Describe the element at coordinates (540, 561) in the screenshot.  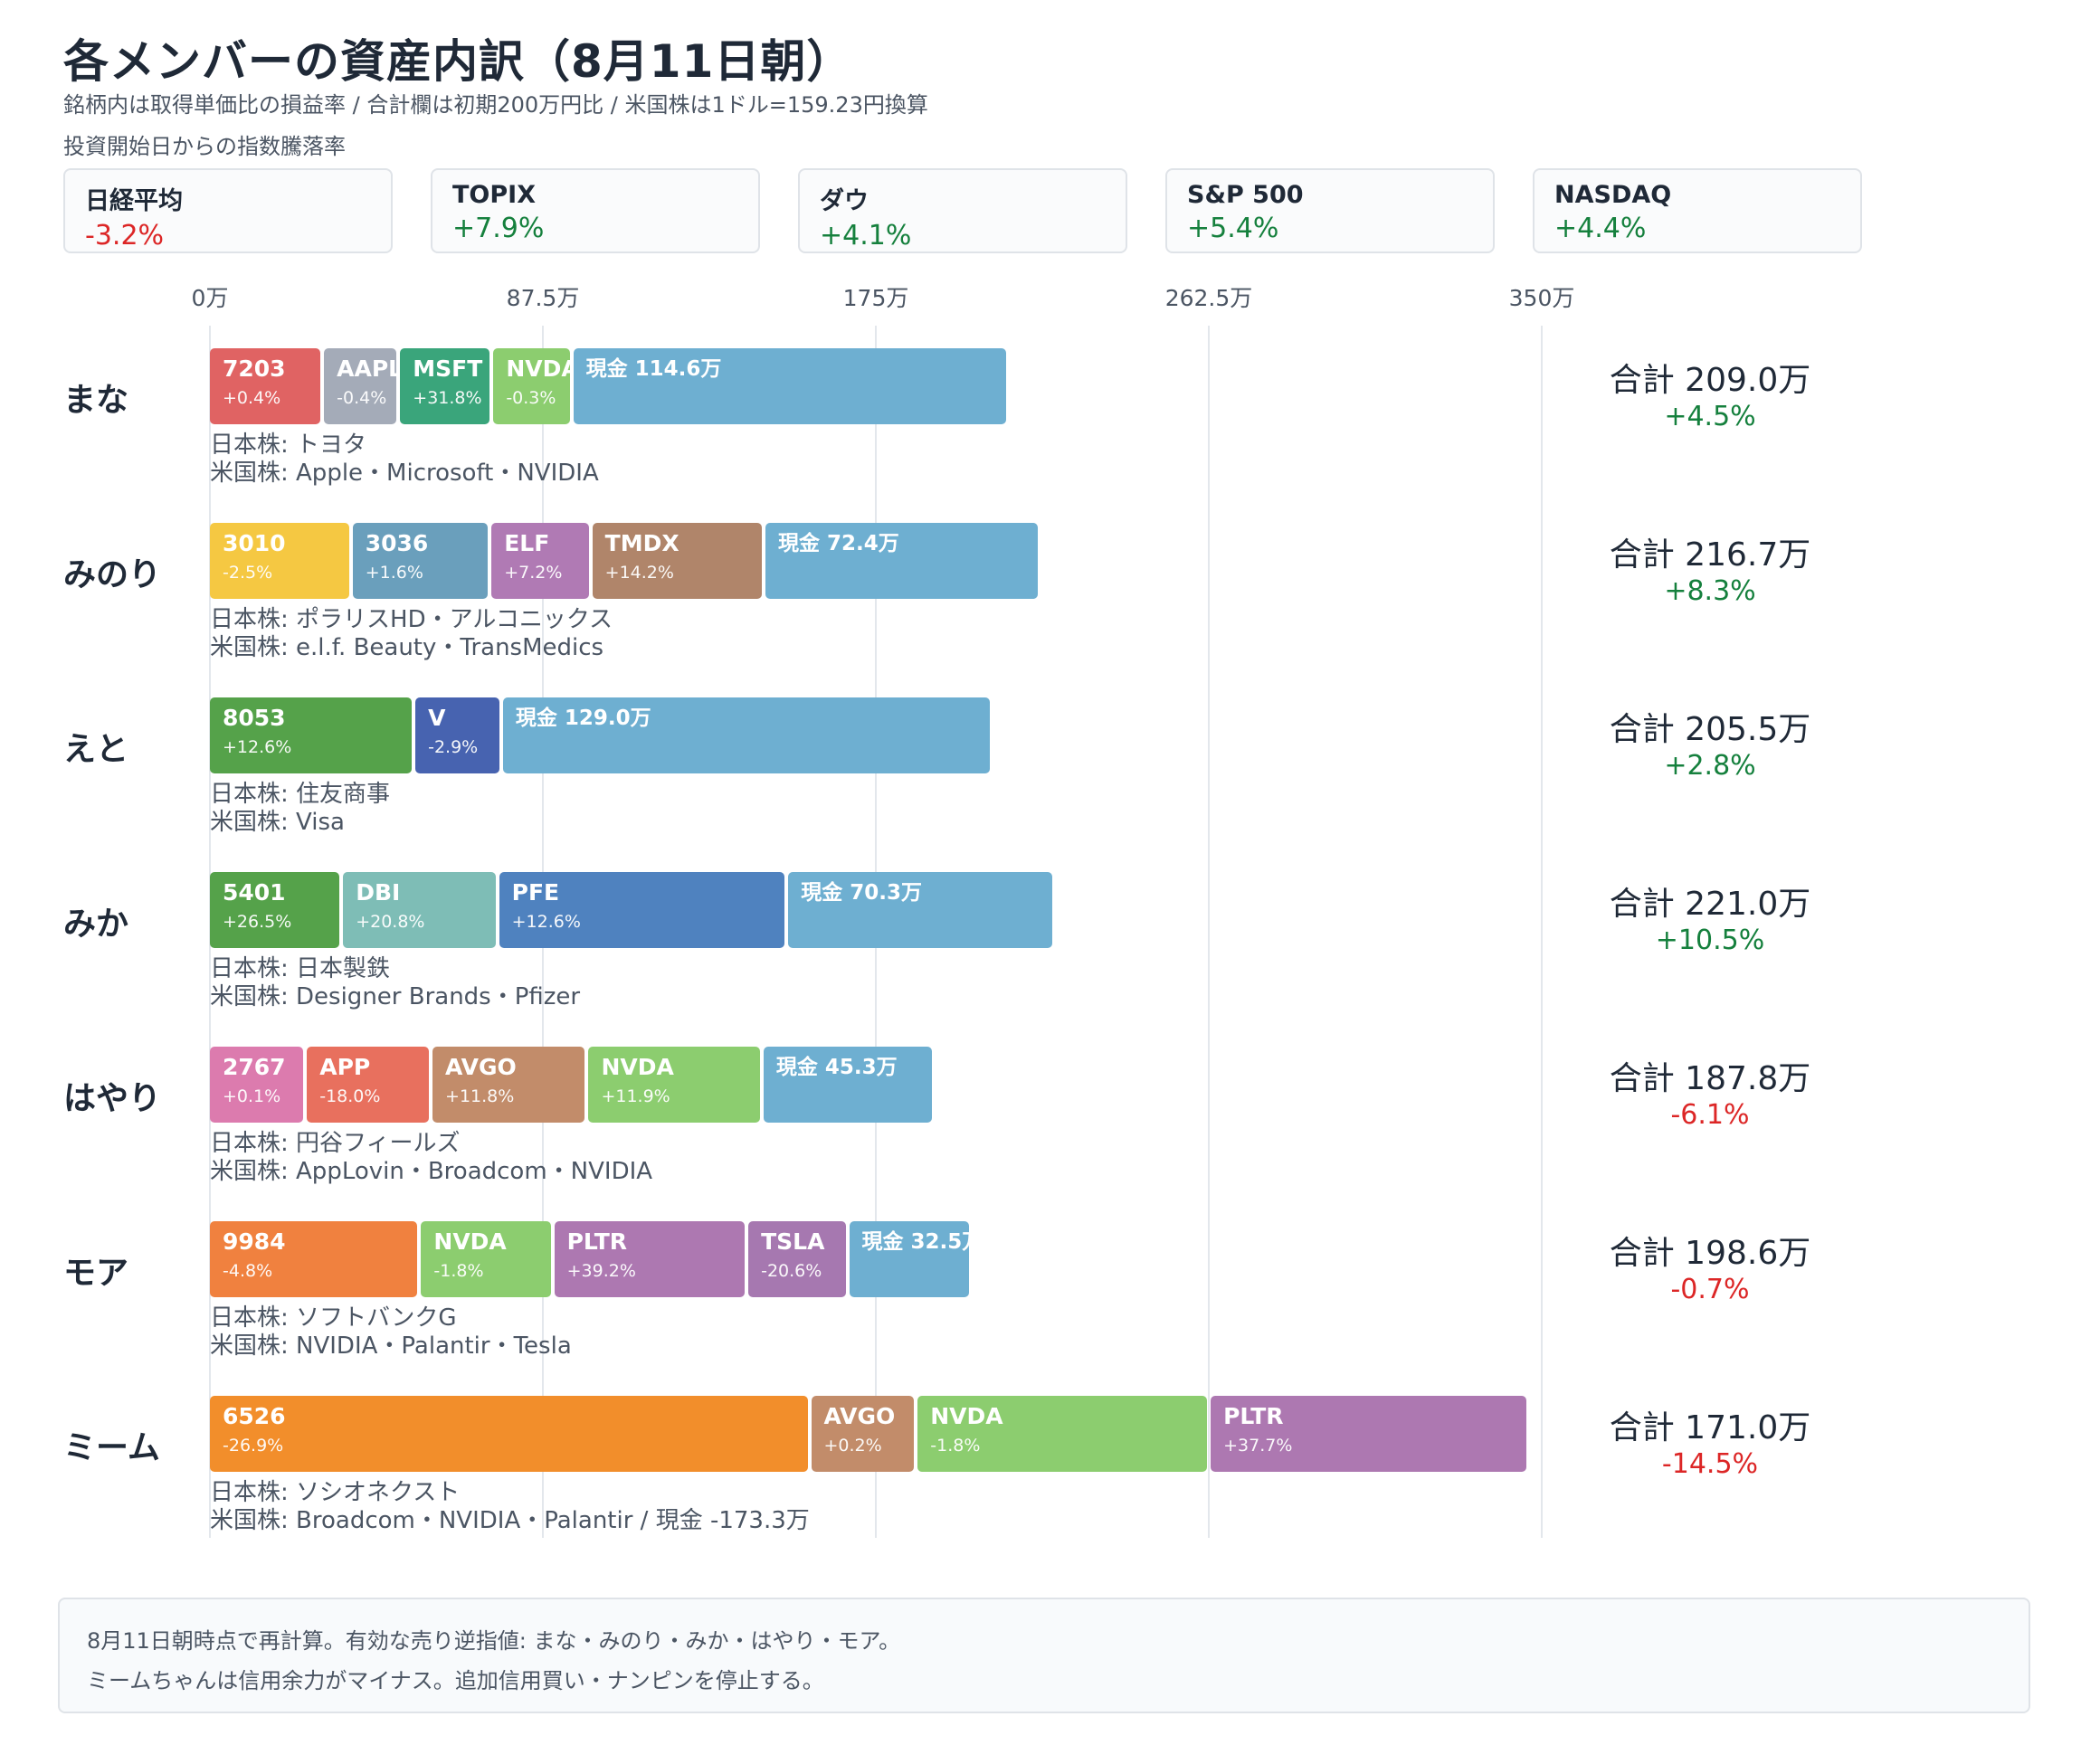
I see `holding-segment: ELF +7.2%` at that location.